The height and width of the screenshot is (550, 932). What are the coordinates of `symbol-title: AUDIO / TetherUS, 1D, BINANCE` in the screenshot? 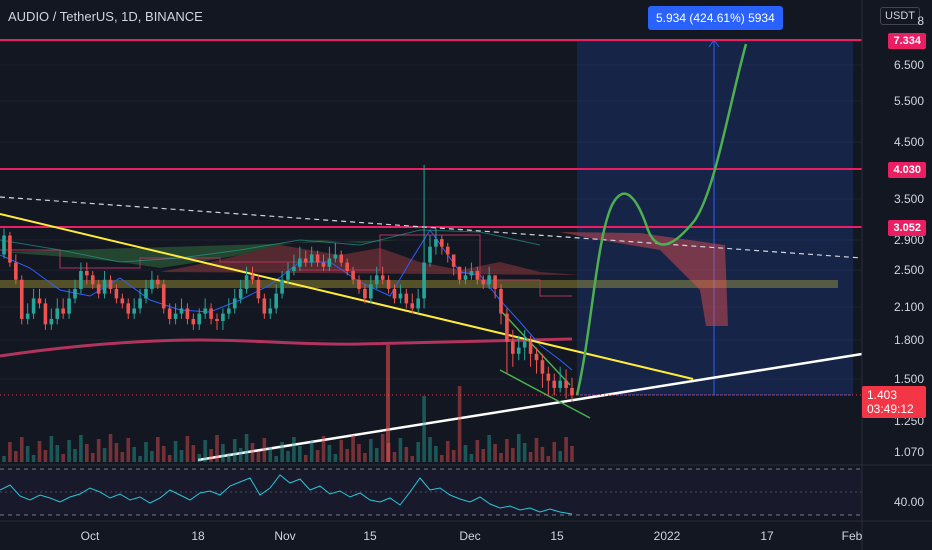 It's located at (105, 16).